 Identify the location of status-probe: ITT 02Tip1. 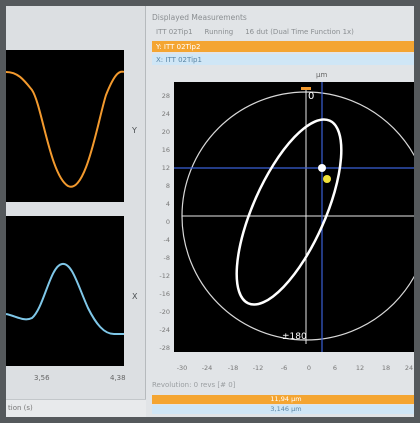
(174, 32).